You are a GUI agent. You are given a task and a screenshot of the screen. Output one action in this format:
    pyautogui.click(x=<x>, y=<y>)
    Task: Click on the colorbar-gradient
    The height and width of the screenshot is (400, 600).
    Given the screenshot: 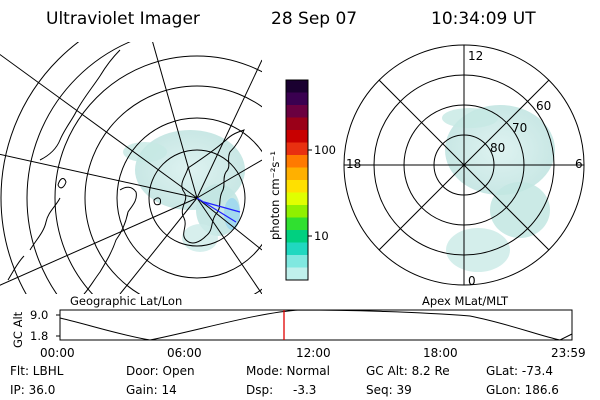 What is the action you would take?
    pyautogui.click(x=297, y=180)
    